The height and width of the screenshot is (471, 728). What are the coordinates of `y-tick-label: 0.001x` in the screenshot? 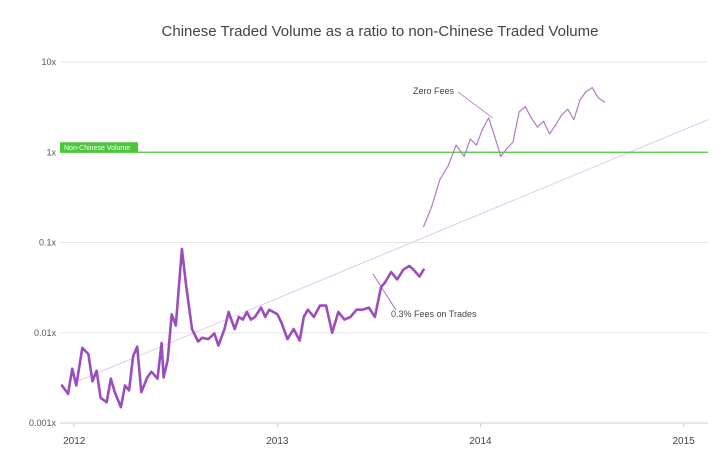 It's located at (43, 423).